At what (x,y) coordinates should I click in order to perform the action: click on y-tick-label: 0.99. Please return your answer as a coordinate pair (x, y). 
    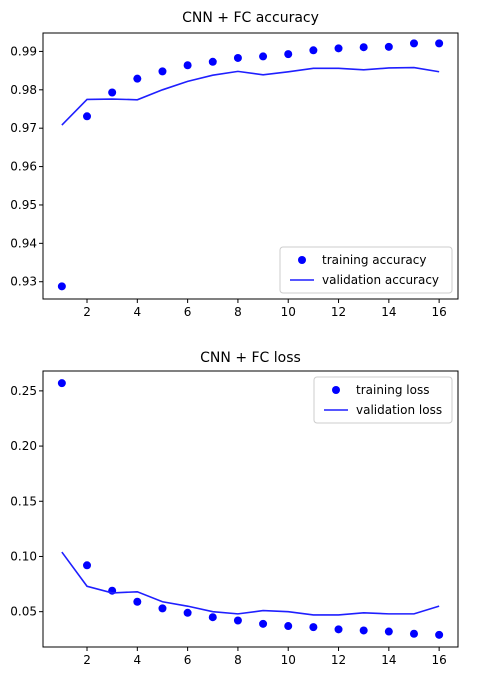
    Looking at the image, I should click on (23, 51).